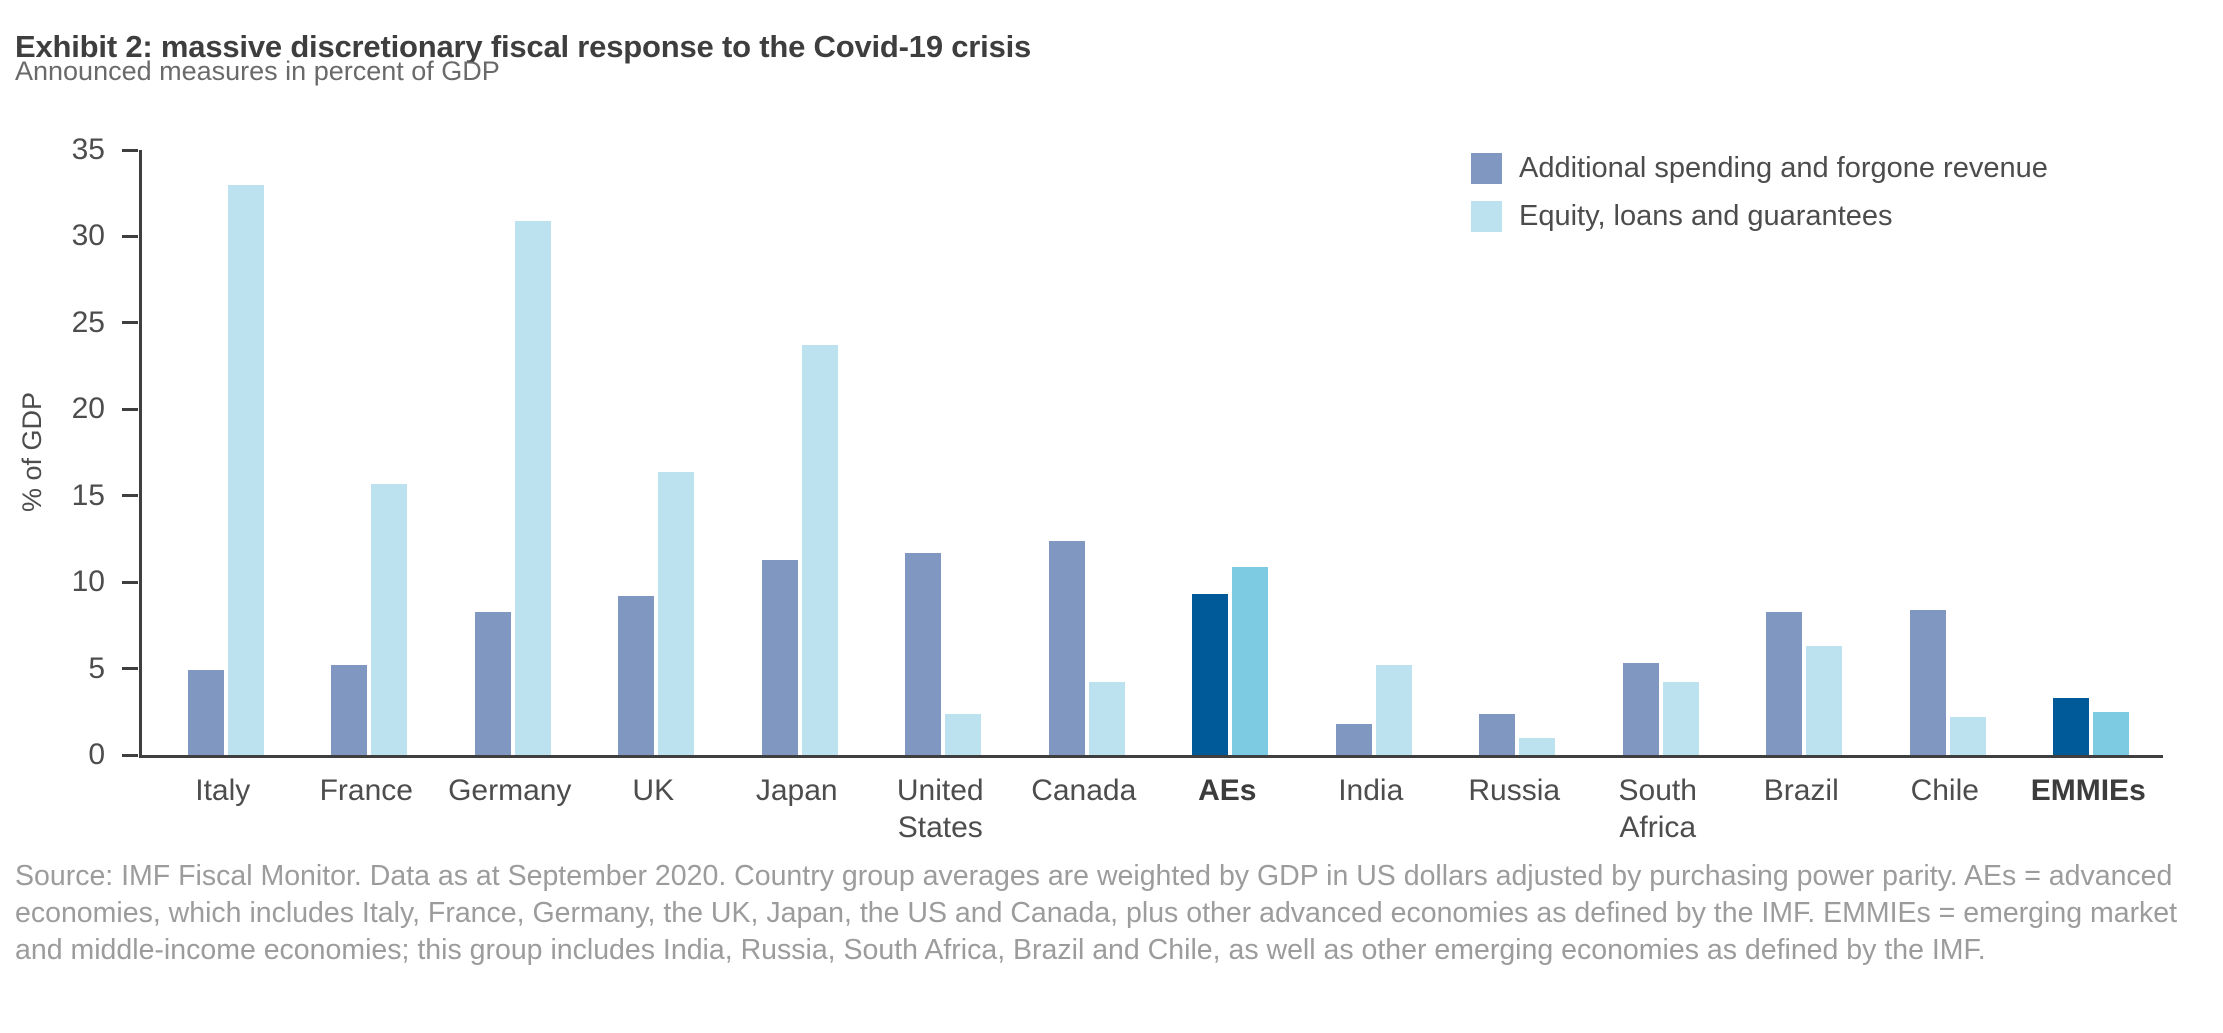  What do you see at coordinates (944, 653) in the screenshot?
I see `bar-group-united-states` at bounding box center [944, 653].